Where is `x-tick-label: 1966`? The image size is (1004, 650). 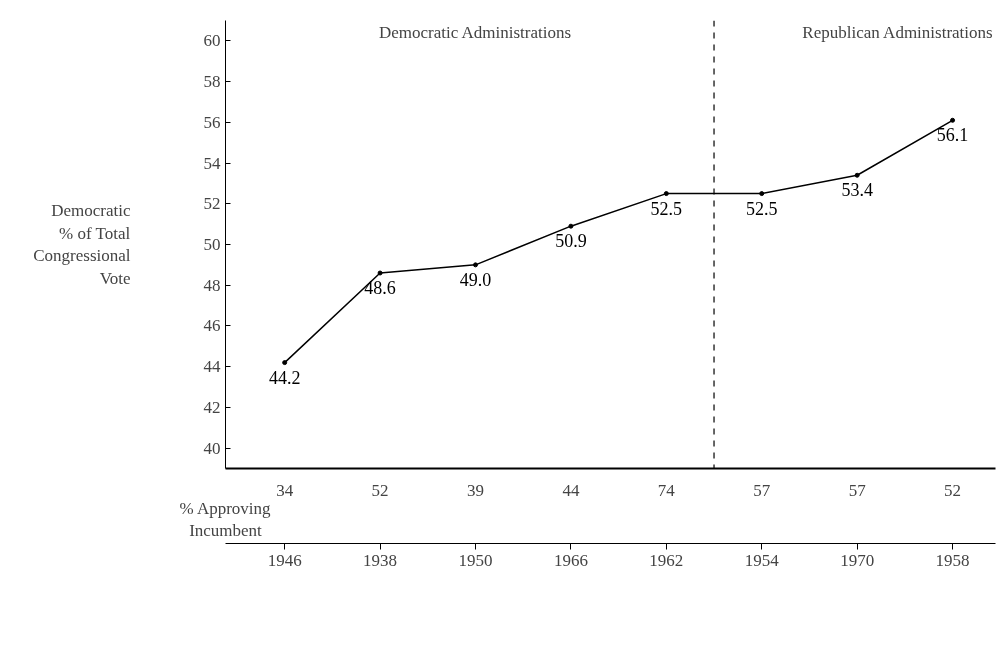 x-tick-label: 1966 is located at coordinates (570, 560).